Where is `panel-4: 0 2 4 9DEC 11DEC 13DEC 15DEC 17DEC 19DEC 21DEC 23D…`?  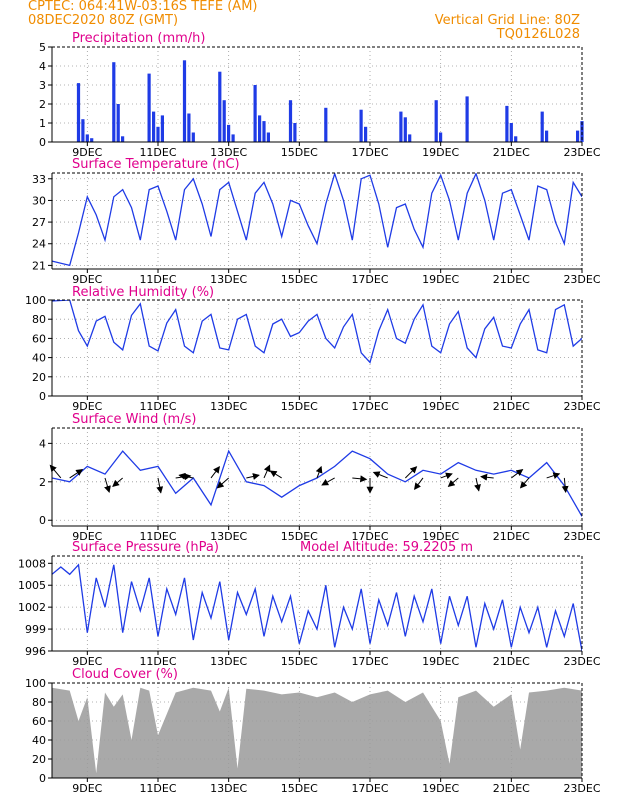 panel-4: 0 2 4 9DEC 11DEC 13DEC 15DEC 17DEC 19DEC 21DEC 23D… is located at coordinates (320, 477).